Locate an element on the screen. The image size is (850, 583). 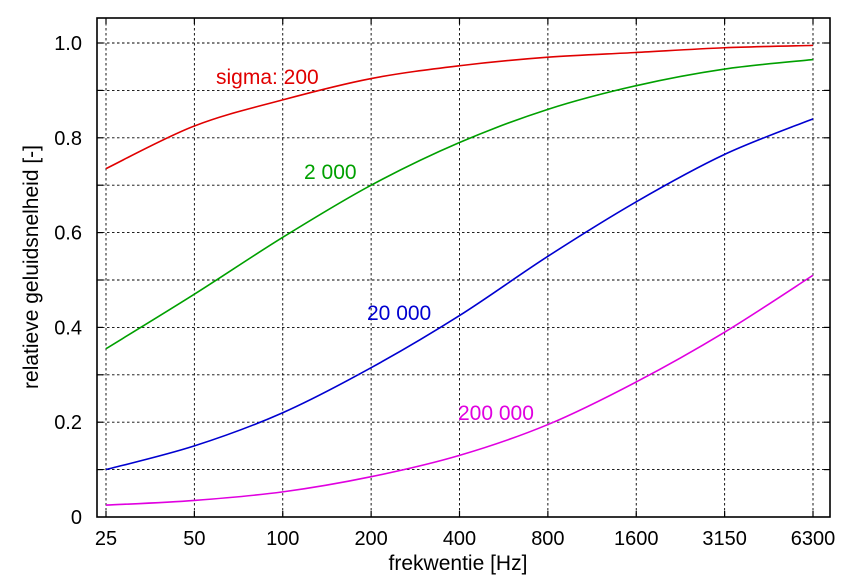
x-tick-label: 6300 is located at coordinates (813, 539).